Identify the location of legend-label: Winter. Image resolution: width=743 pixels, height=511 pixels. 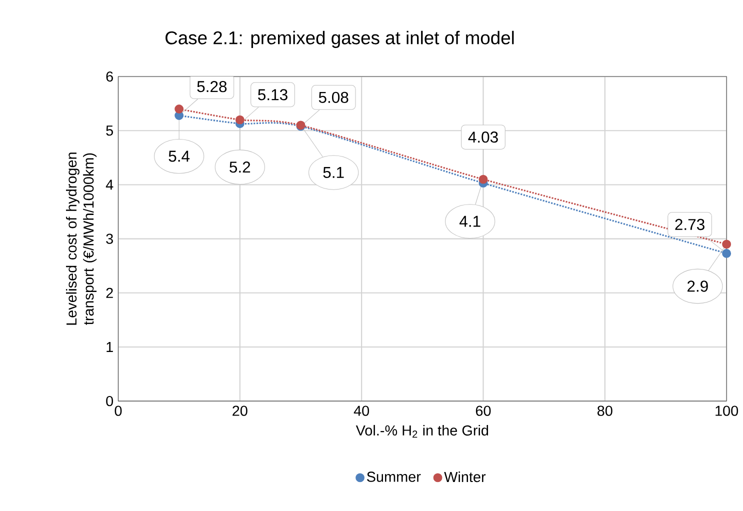
(465, 476).